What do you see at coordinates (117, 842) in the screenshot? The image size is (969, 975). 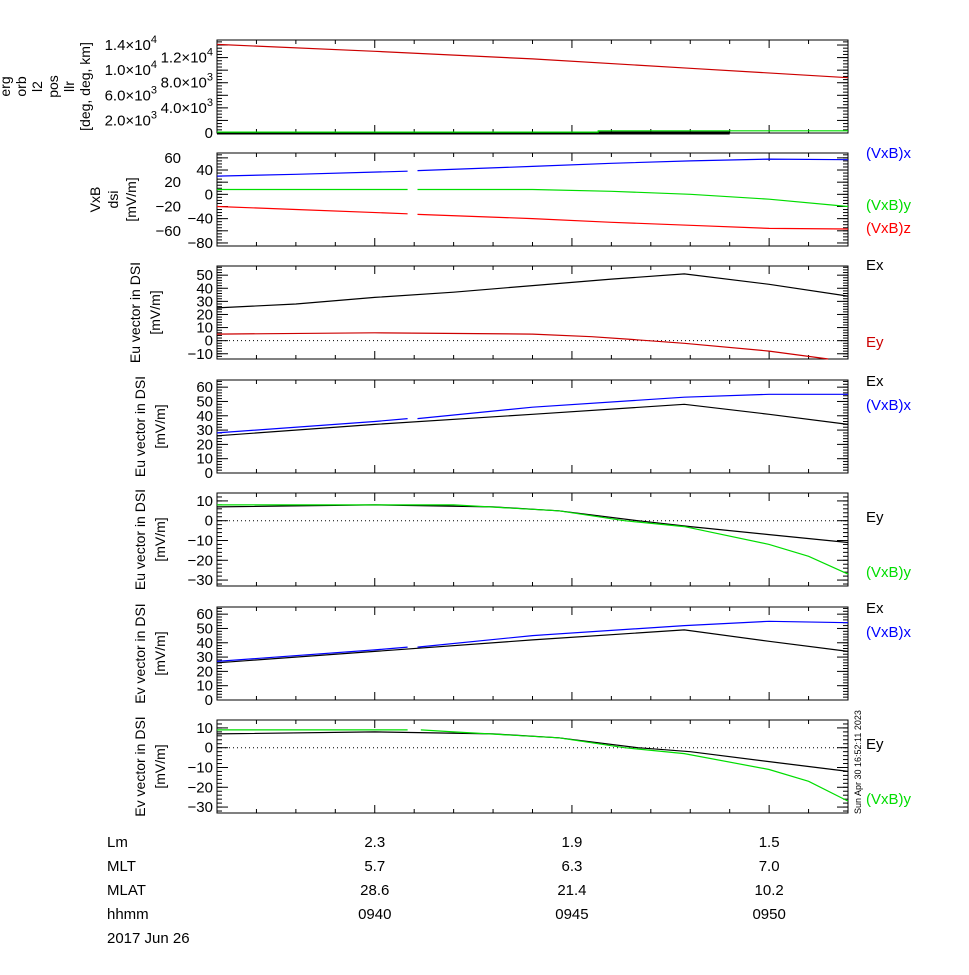 I see `annotation-row-label: Lm` at bounding box center [117, 842].